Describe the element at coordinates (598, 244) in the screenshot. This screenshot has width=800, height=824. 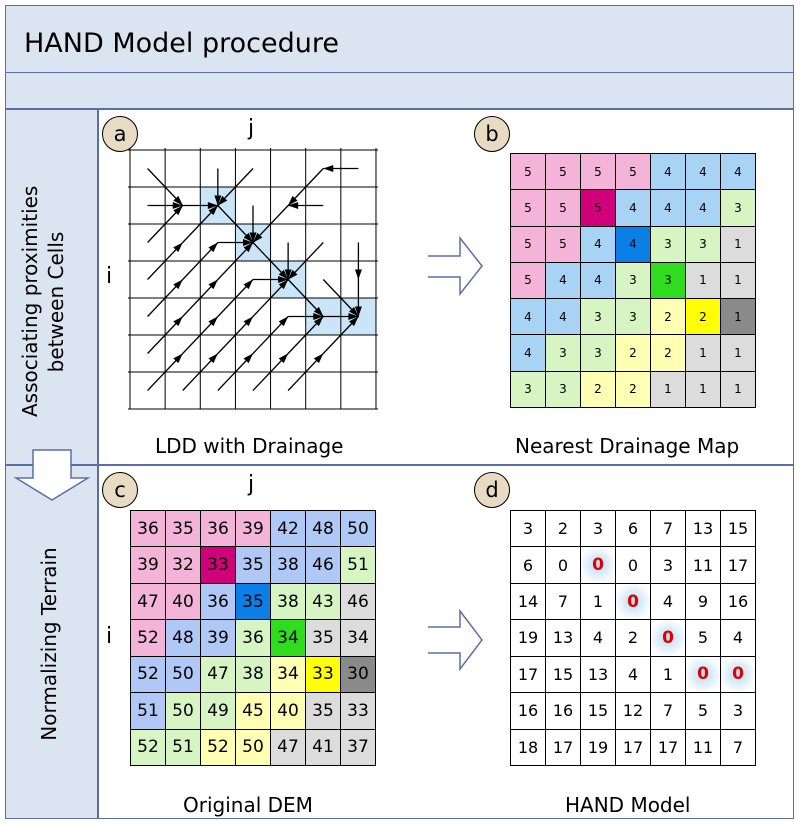
I see `ndm-cell-2-2: 4` at that location.